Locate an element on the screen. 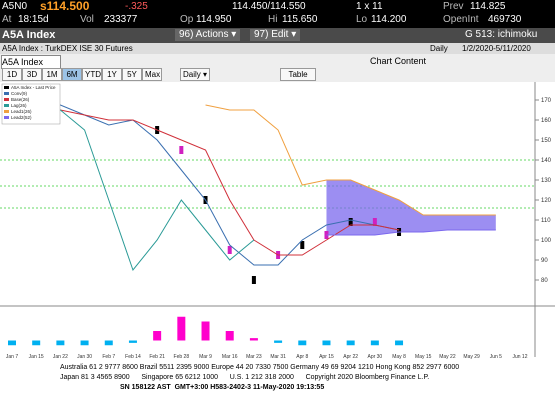 The image size is (555, 400). range-button: YTD is located at coordinates (92, 74).